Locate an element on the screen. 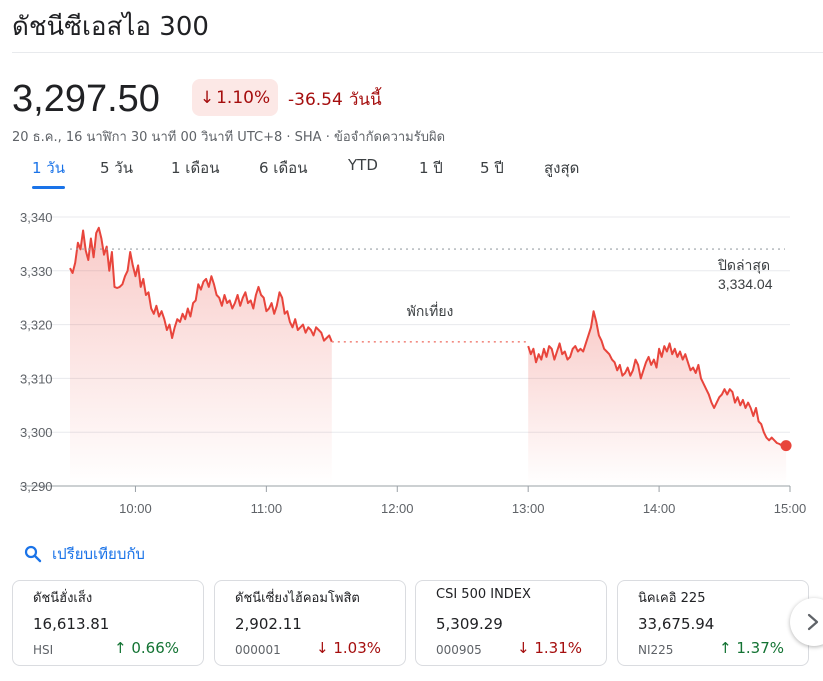 This screenshot has height=681, width=823. x-tick-label: 15:00 is located at coordinates (790, 508).